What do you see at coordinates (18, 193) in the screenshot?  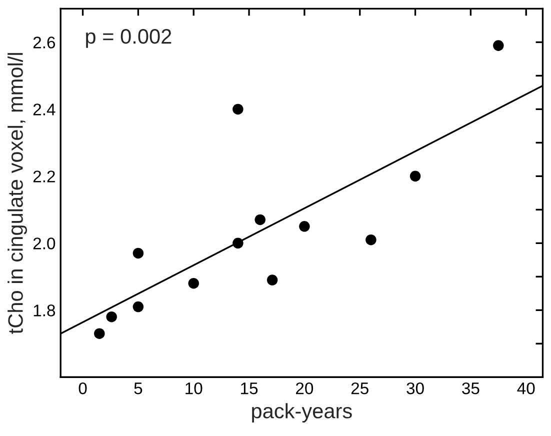 I see `y-axis-title: tCho in cingulate voxel, mmol/l` at bounding box center [18, 193].